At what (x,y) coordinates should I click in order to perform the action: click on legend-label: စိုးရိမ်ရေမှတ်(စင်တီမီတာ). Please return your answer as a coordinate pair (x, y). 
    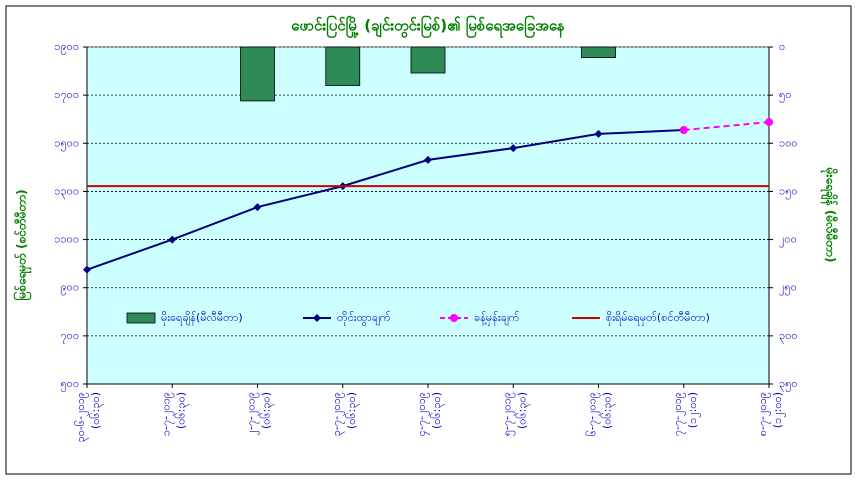
    Looking at the image, I should click on (658, 318).